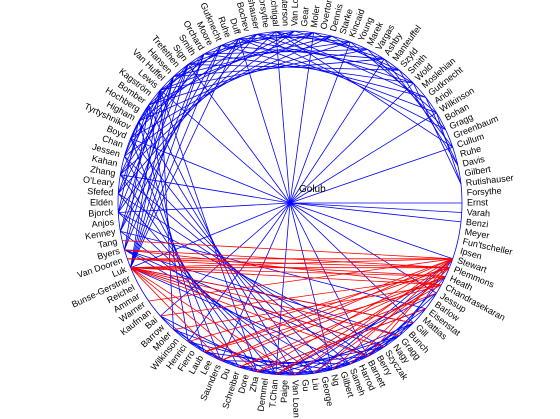 Image resolution: width=560 pixels, height=419 pixels. I want to click on node-label: O'Leary, so click(99, 180).